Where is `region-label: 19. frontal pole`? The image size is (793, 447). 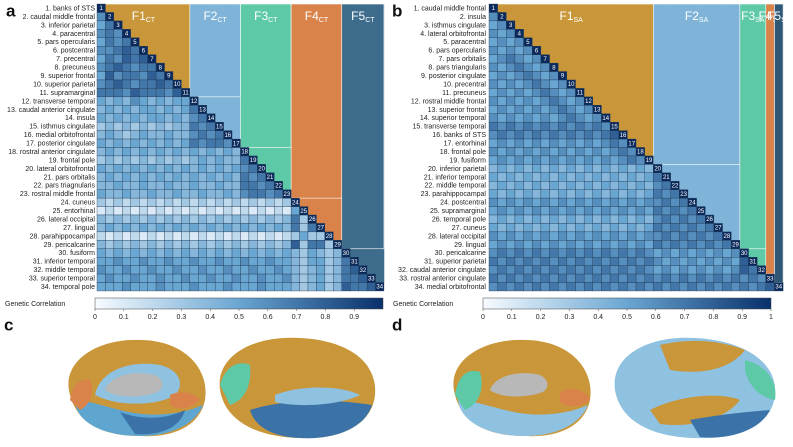 region-label: 19. frontal pole is located at coordinates (72, 160).